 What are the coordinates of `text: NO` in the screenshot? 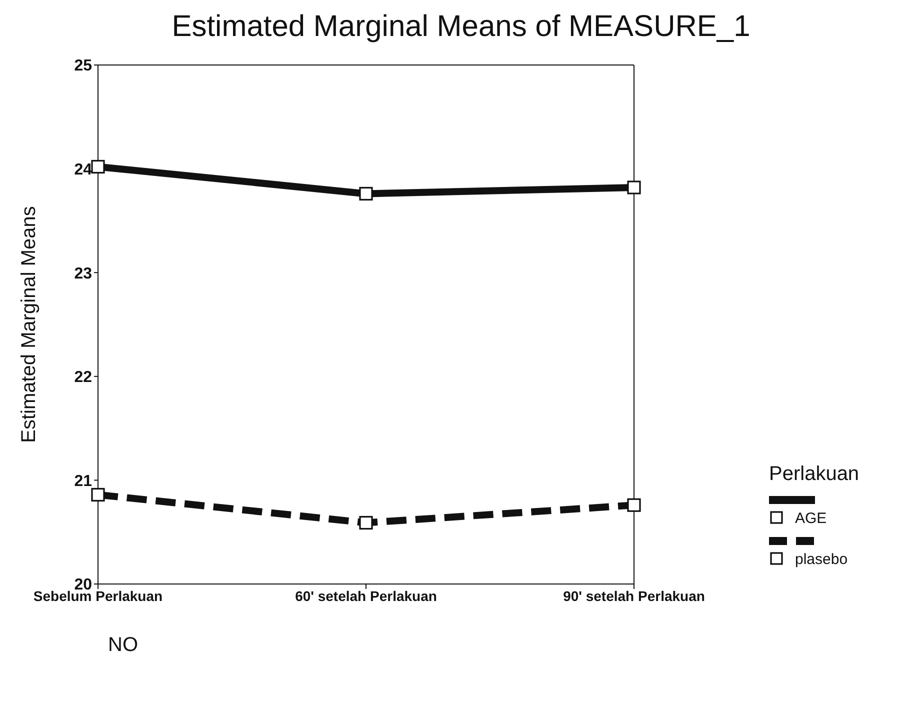 It's located at (123, 645).